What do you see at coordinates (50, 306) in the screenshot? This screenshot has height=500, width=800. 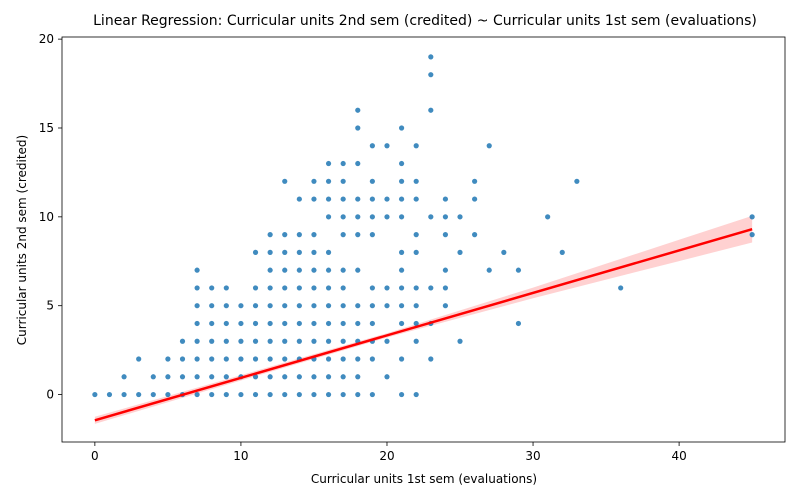 I see `y-tick-label: 5` at bounding box center [50, 306].